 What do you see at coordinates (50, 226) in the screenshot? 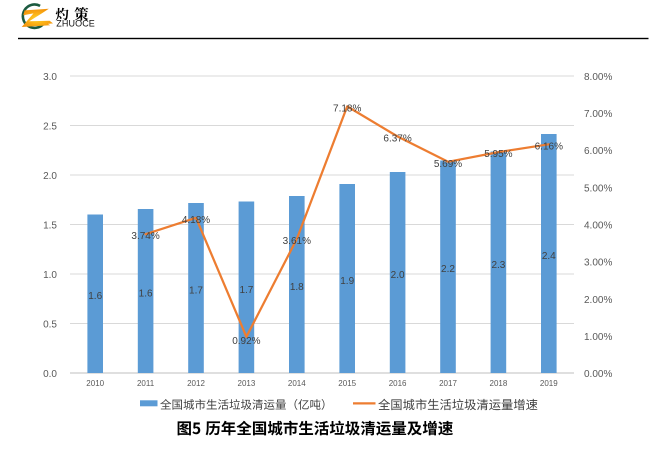
I see `svg-text: 1.5` at bounding box center [50, 226].